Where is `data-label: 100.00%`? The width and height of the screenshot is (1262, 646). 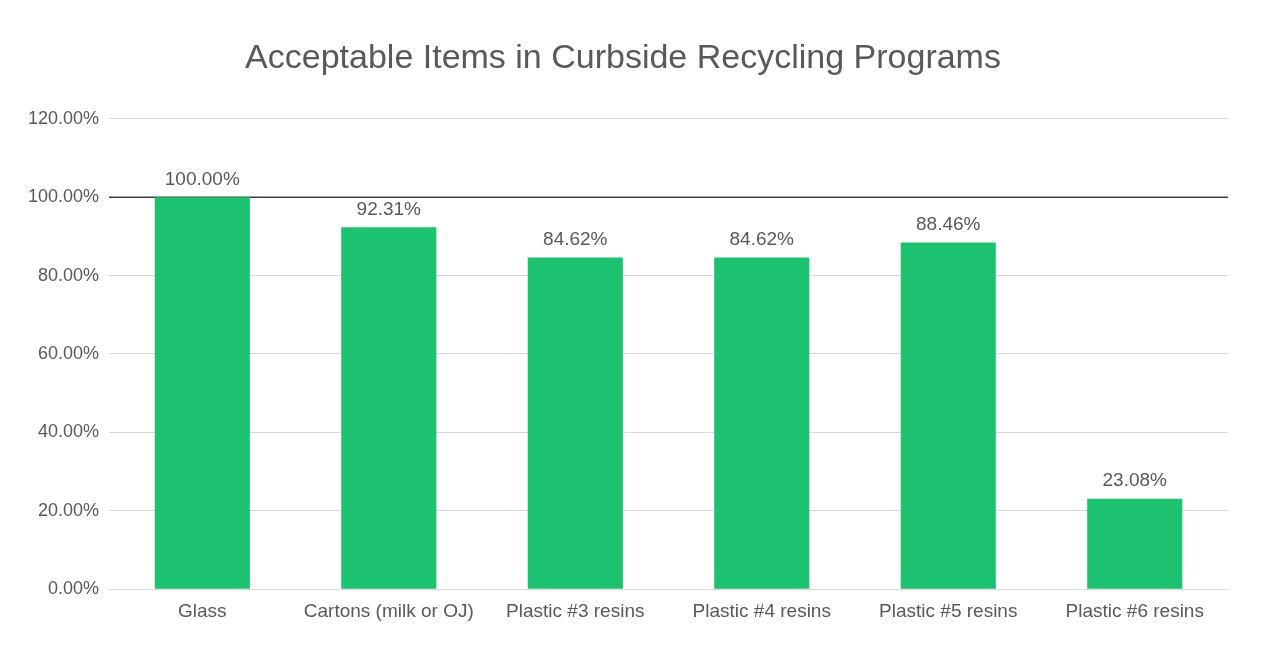
data-label: 100.00% is located at coordinates (202, 178).